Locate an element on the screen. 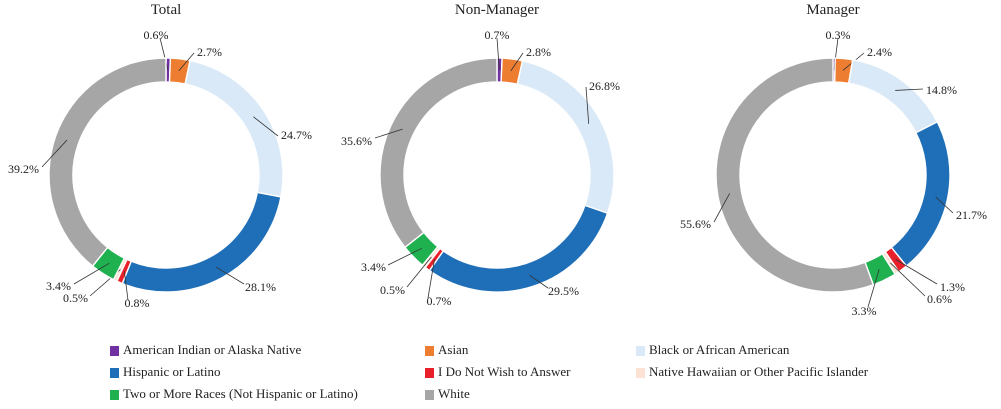 The height and width of the screenshot is (409, 1001). legend-item: Black or African American is located at coordinates (713, 349).